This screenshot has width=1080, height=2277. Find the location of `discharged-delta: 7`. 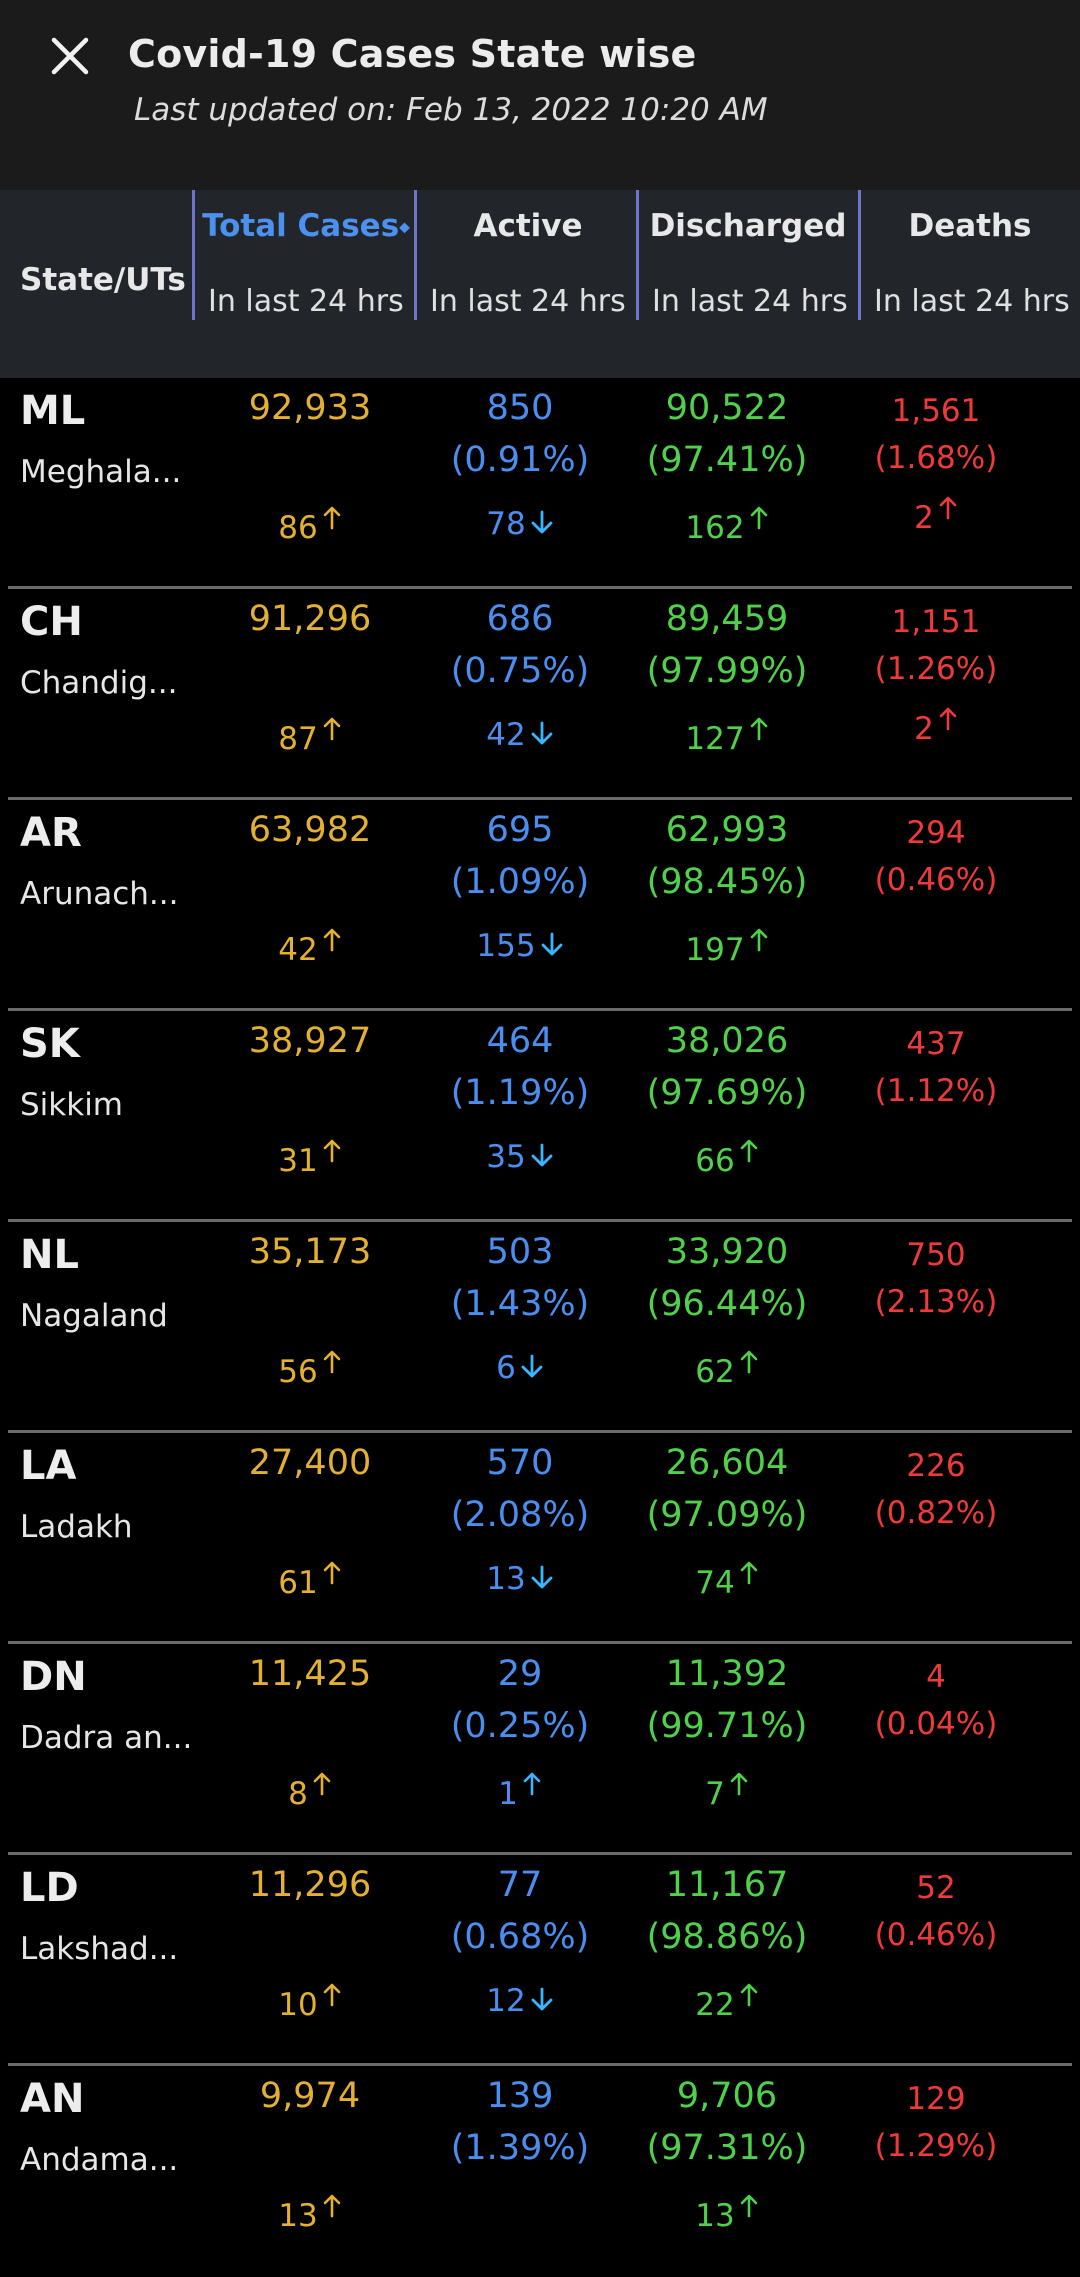

discharged-delta: 7 is located at coordinates (727, 1792).